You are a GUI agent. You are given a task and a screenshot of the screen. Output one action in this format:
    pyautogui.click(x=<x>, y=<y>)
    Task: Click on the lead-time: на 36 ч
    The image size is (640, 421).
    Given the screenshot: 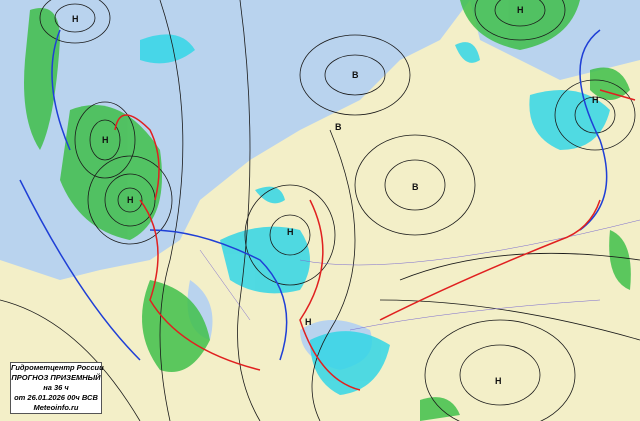 What is the action you would take?
    pyautogui.click(x=56, y=387)
    